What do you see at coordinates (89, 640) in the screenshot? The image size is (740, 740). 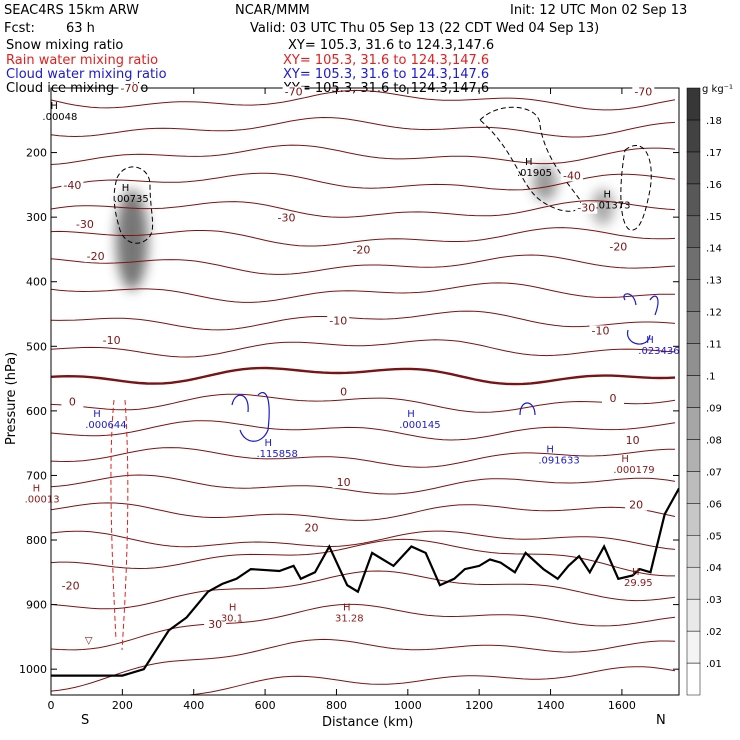 I see `terrain-marker-0: ▽` at bounding box center [89, 640].